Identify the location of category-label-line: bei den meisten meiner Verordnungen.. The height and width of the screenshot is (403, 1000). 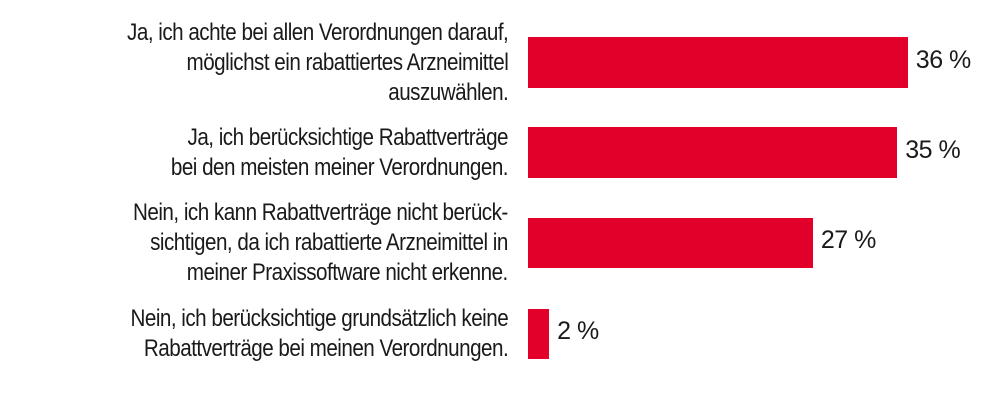
(339, 167).